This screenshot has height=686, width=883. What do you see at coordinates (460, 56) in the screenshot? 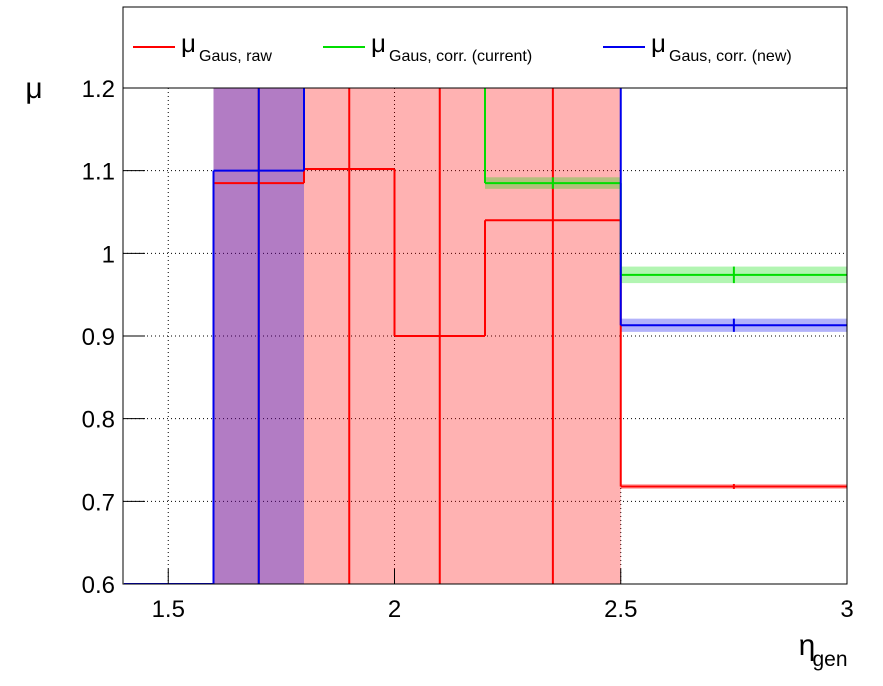
I see `legend-label: Gaus, corr. (current)` at bounding box center [460, 56].